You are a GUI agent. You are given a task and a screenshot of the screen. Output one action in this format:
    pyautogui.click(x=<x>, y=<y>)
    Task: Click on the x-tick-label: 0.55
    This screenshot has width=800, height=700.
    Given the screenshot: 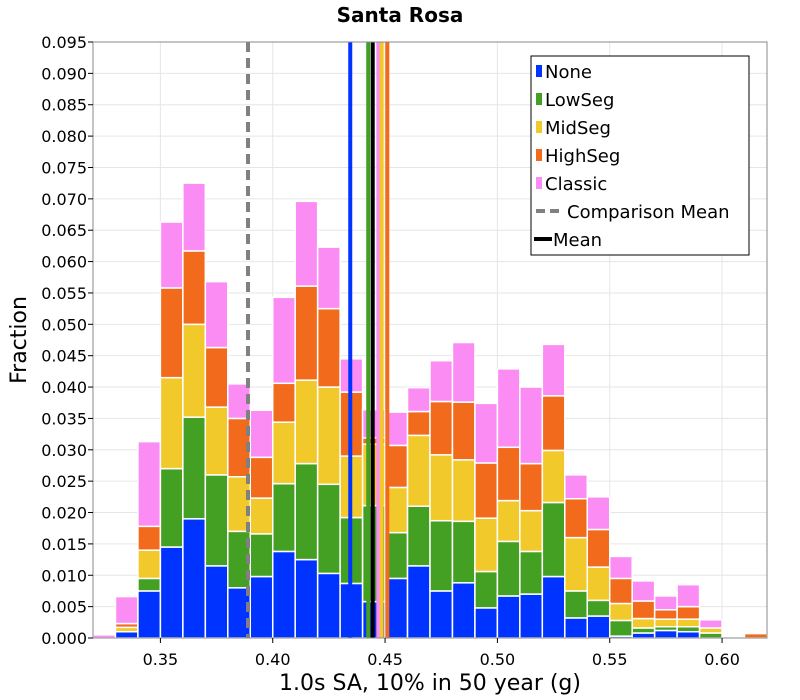 What is the action you would take?
    pyautogui.click(x=610, y=659)
    